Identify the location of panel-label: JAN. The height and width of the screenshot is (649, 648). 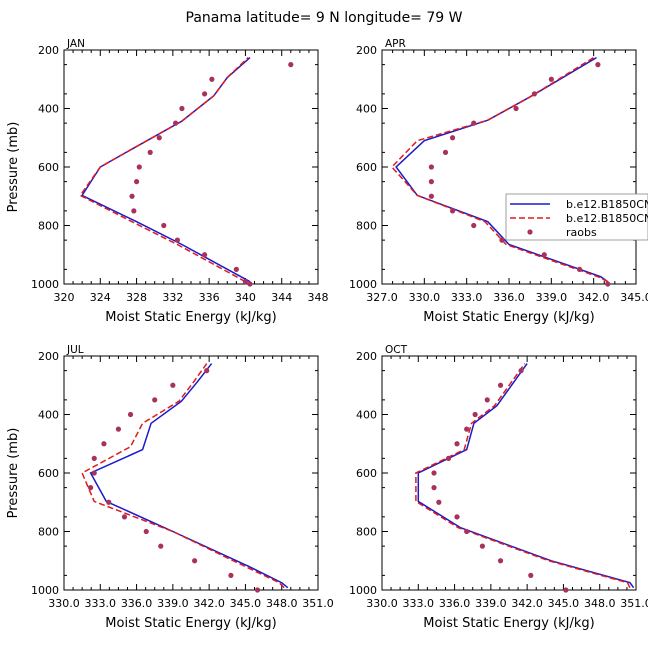
(75, 44).